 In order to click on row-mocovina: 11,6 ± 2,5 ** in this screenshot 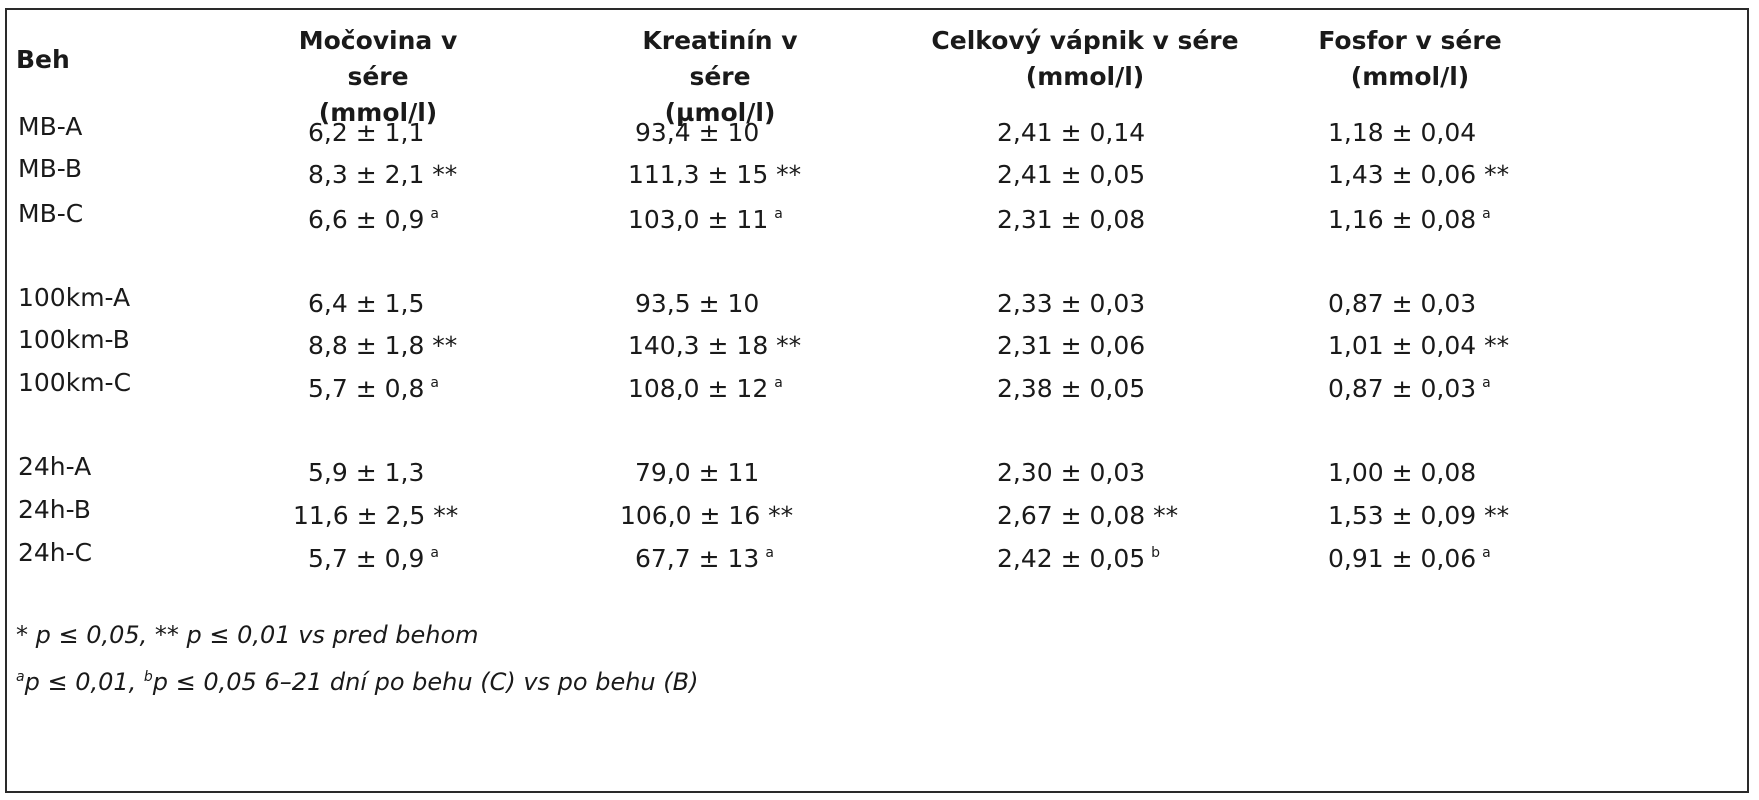, I will do `click(378, 513)`.